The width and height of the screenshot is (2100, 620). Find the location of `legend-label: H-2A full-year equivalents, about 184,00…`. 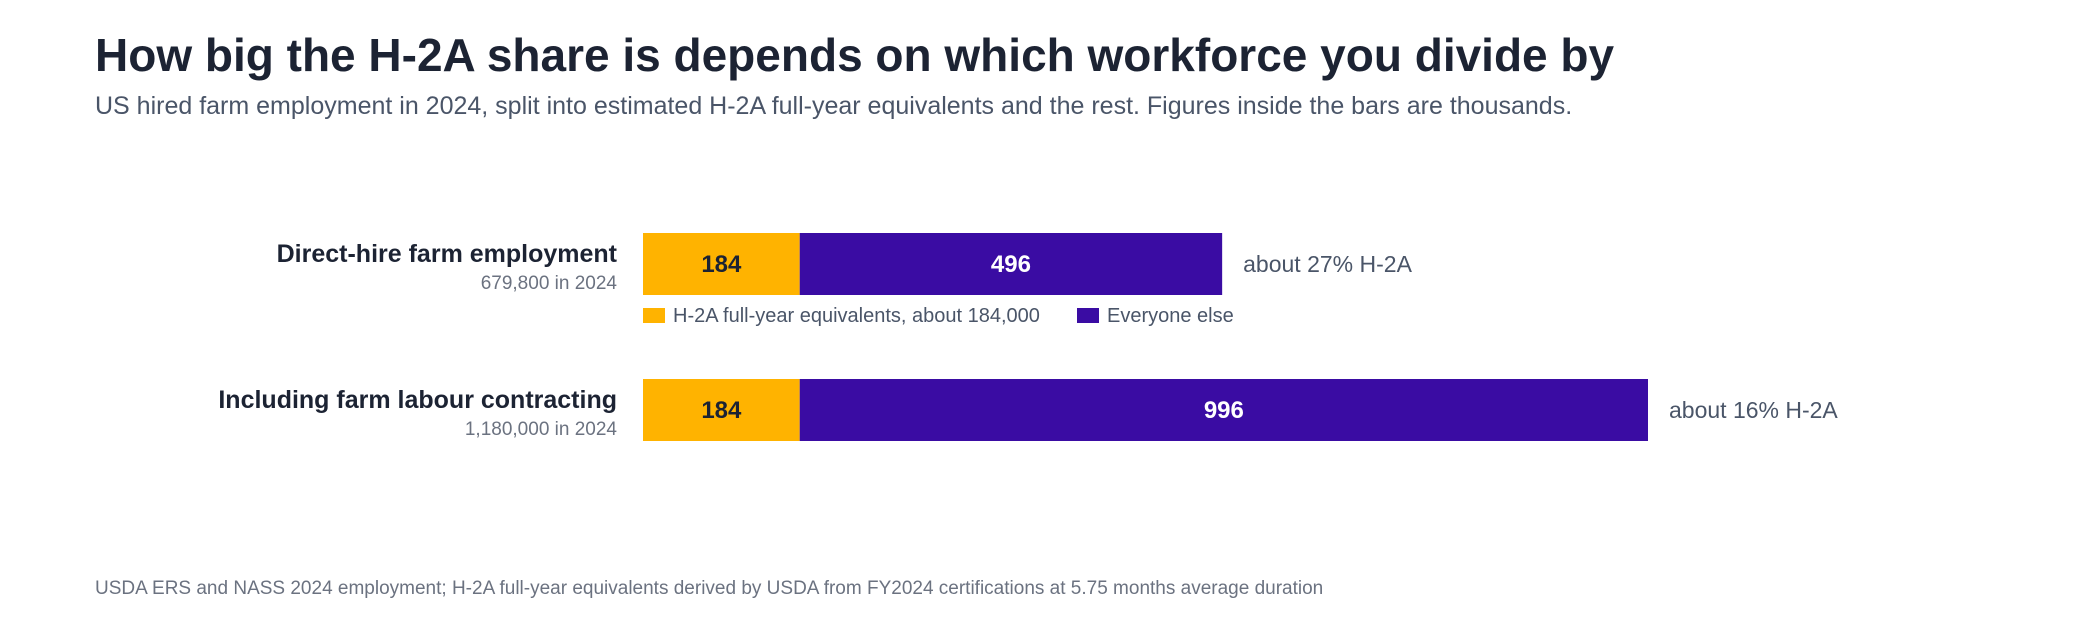

legend-label: H-2A full-year equivalents, about 184,00… is located at coordinates (856, 316).